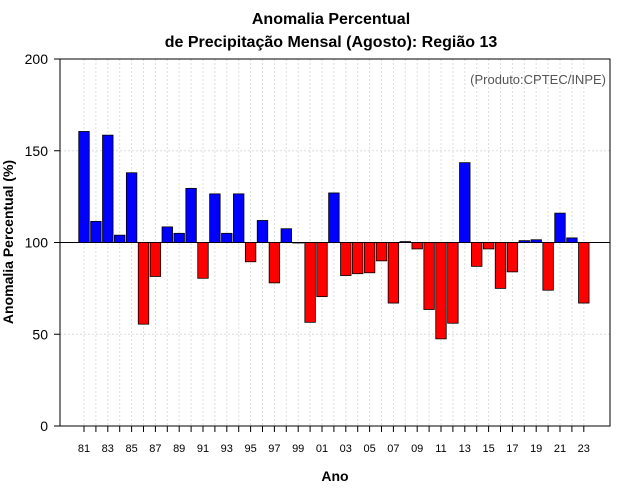 Image resolution: width=640 pixels, height=500 pixels. I want to click on x-tick-label: 15, so click(488, 449).